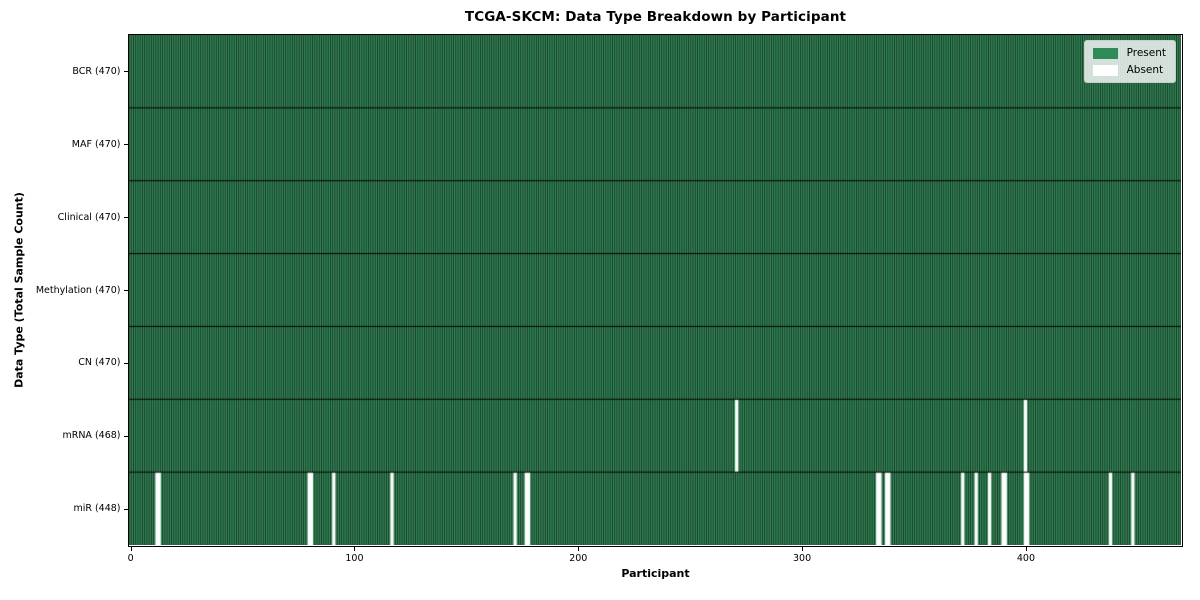 The image size is (1200, 600). Describe the element at coordinates (354, 558) in the screenshot. I see `x-tick-label: 100` at that location.